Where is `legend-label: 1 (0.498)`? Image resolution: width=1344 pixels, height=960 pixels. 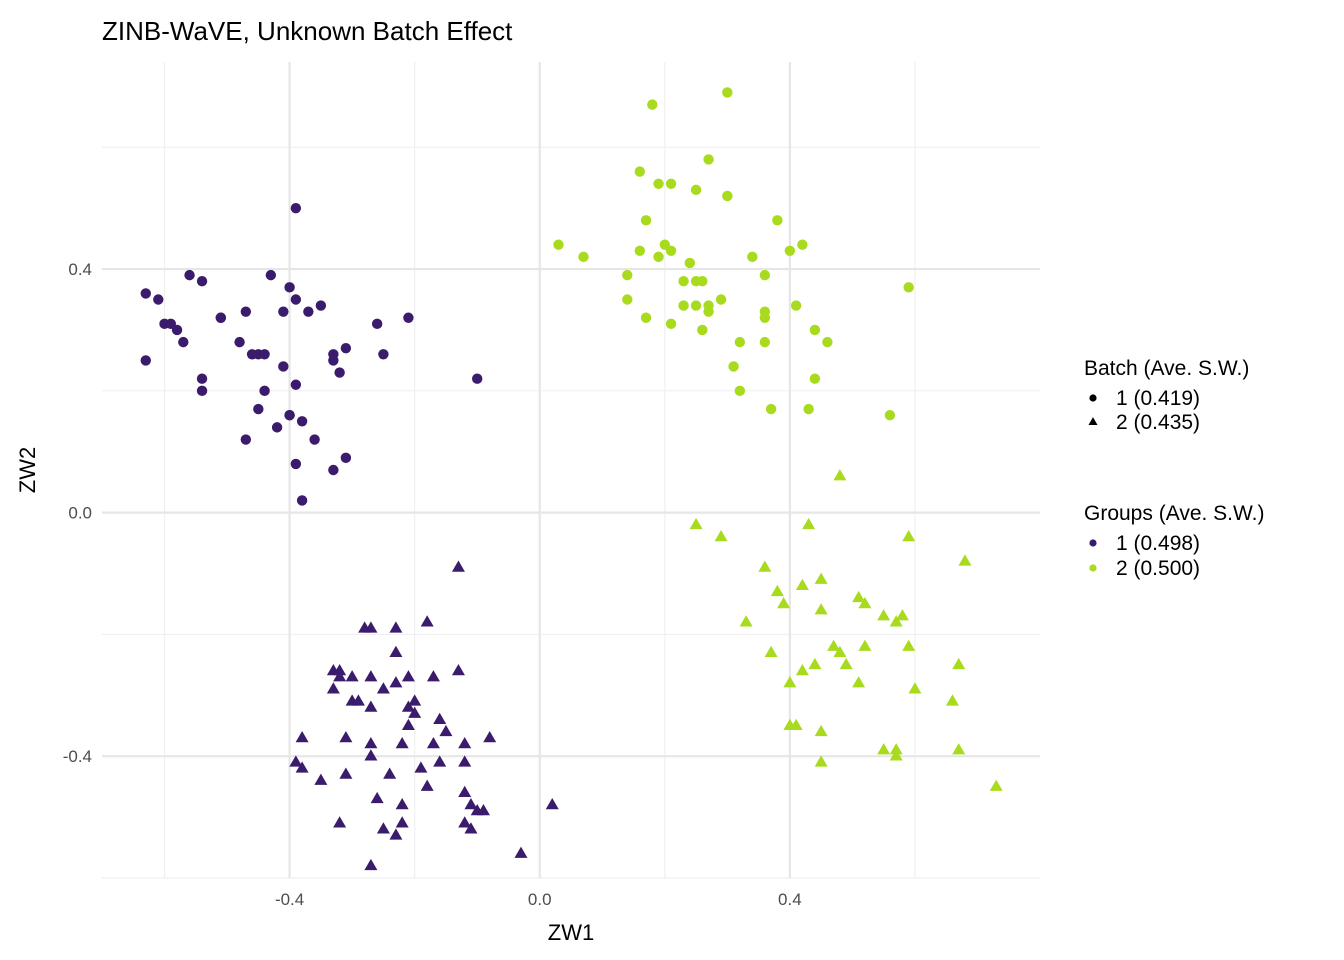 legend-label: 1 (0.498) is located at coordinates (1158, 543).